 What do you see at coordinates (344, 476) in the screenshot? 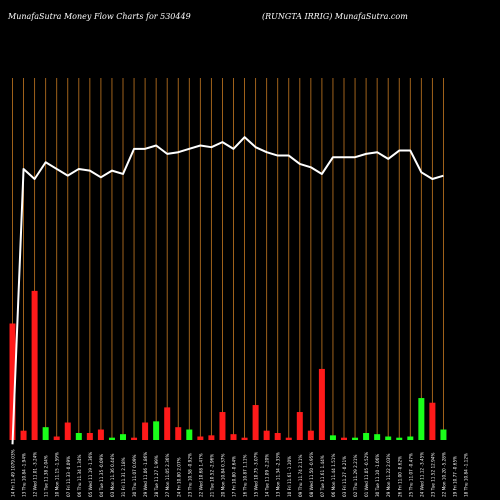
I see `x-tick-label: 03 Fri 11.27 -0.21%` at bounding box center [344, 476].